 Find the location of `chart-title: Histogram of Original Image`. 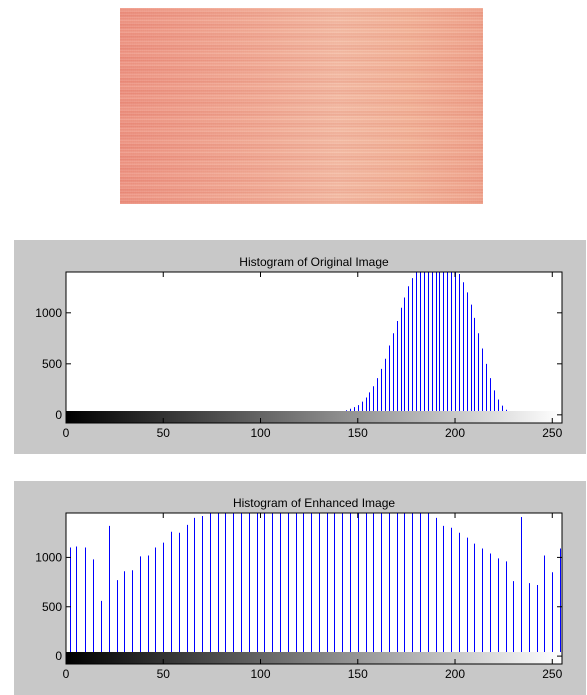

chart-title: Histogram of Original Image is located at coordinates (314, 262).